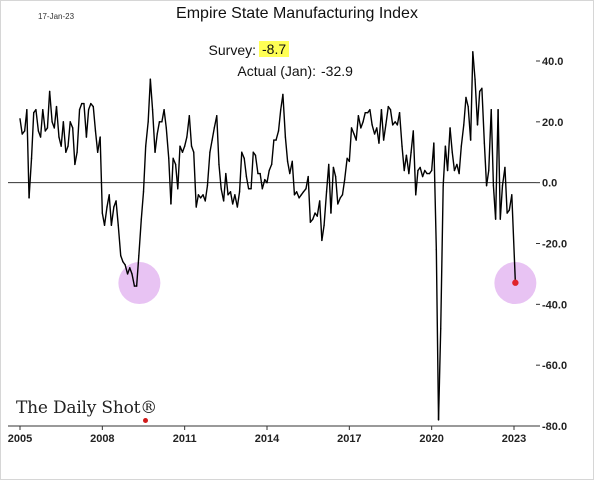  Describe the element at coordinates (145, 420) in the screenshot. I see `brand-logo-dot` at that location.